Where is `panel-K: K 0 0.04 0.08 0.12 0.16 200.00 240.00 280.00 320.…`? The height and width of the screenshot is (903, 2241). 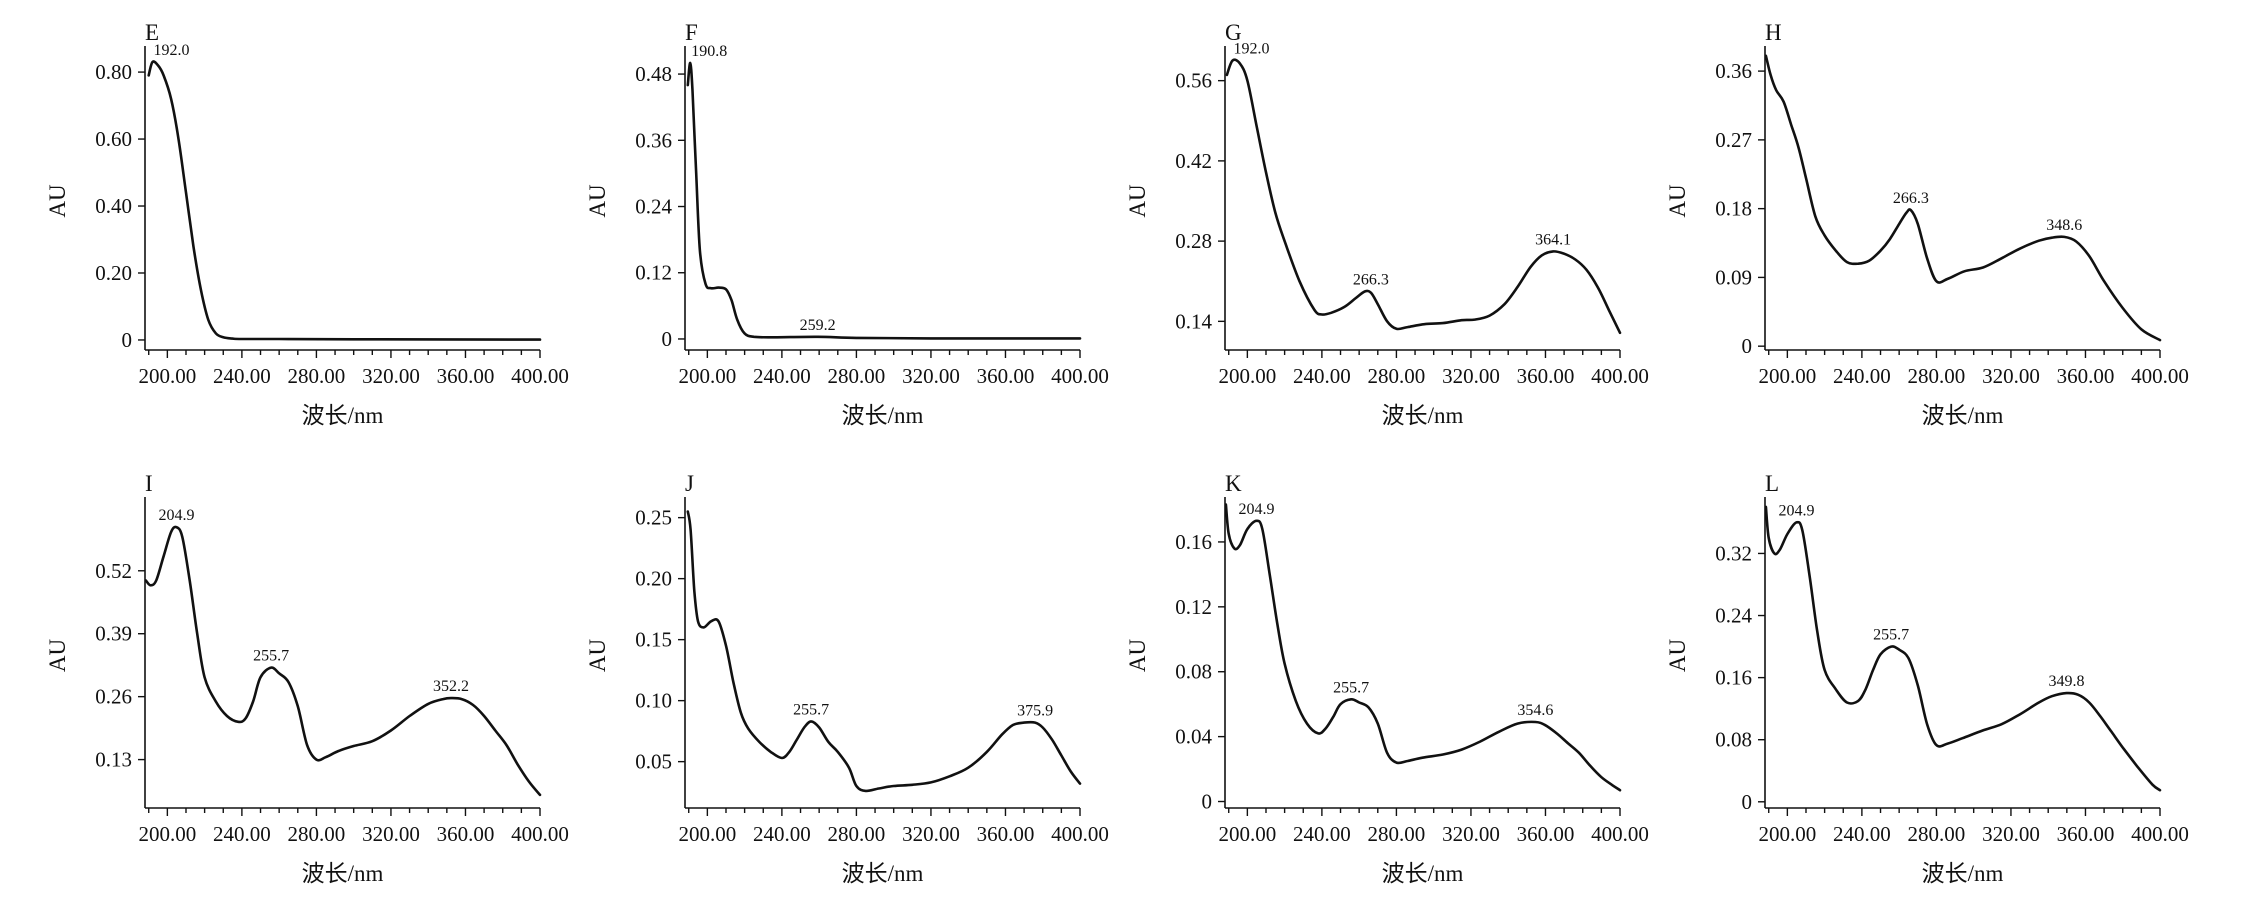
panel-K: K 0 0.04 0.08 0.12 0.16 200.00 240.00 280.00 320.… is located at coordinates (1387, 678).